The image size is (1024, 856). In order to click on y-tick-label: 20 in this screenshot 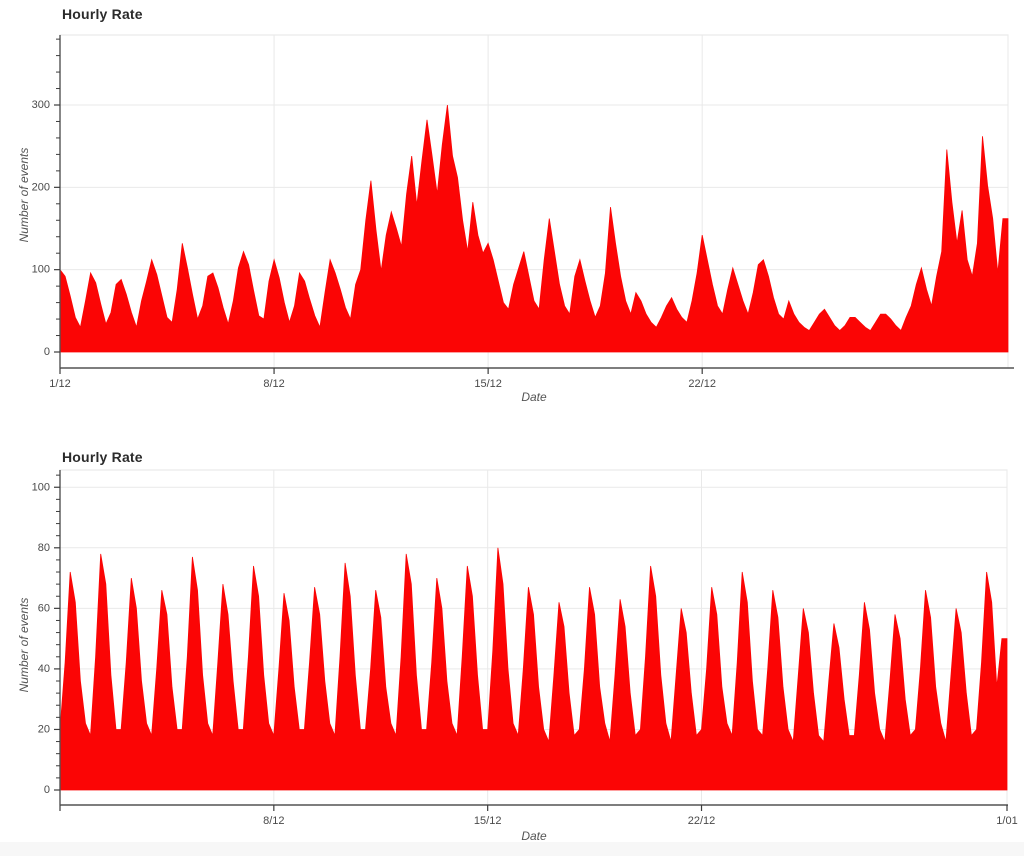, I will do `click(44, 729)`.